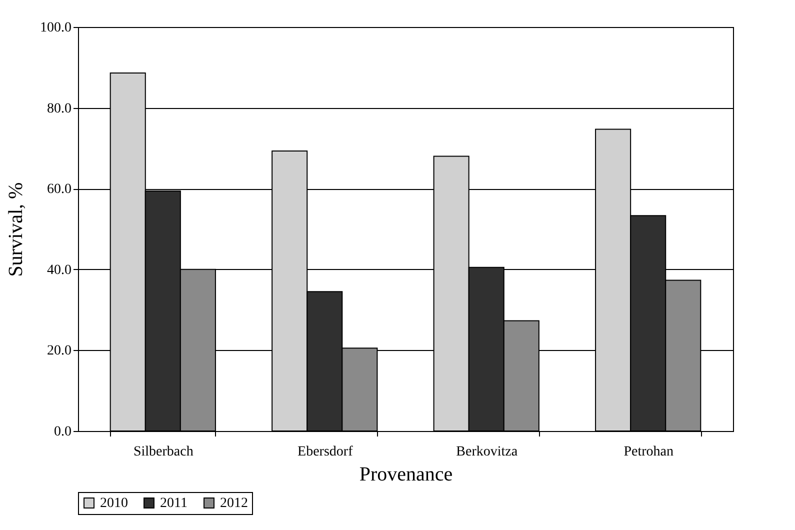 Image resolution: width=795 pixels, height=530 pixels. I want to click on y-tick-label: 100.0, so click(56, 28).